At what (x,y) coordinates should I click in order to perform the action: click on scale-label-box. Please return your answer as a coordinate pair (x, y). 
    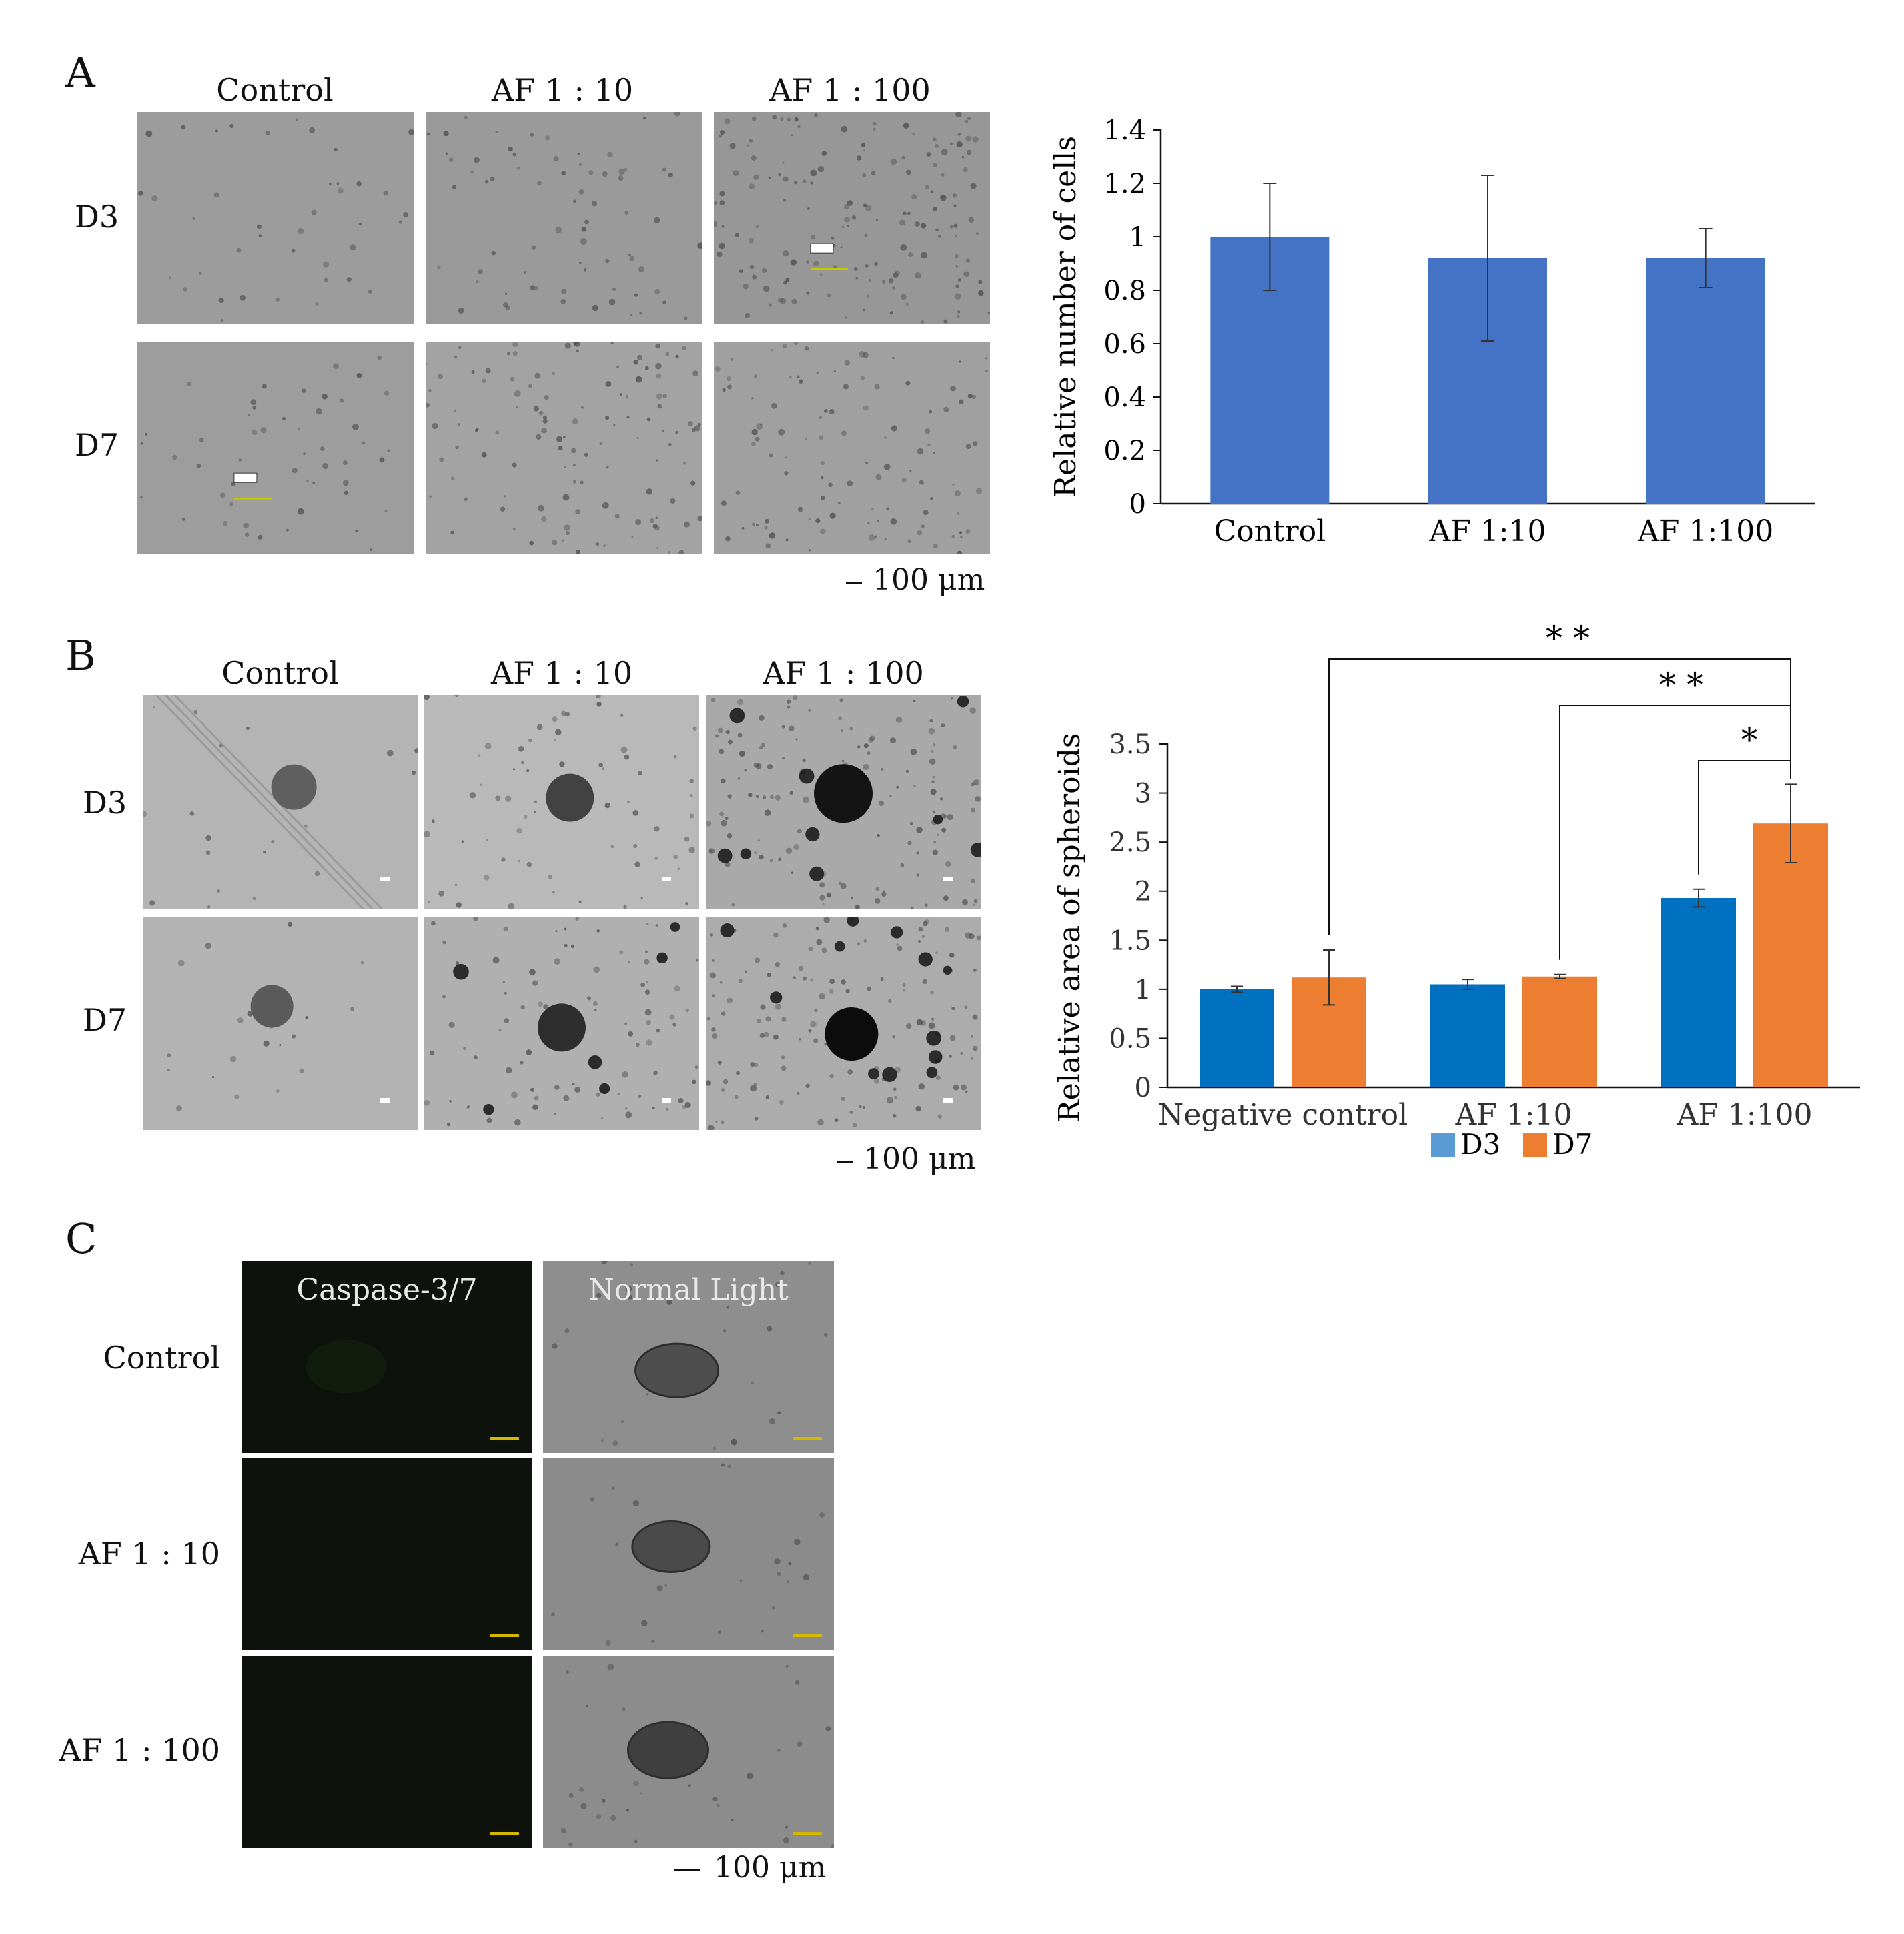
    Looking at the image, I should click on (245, 477).